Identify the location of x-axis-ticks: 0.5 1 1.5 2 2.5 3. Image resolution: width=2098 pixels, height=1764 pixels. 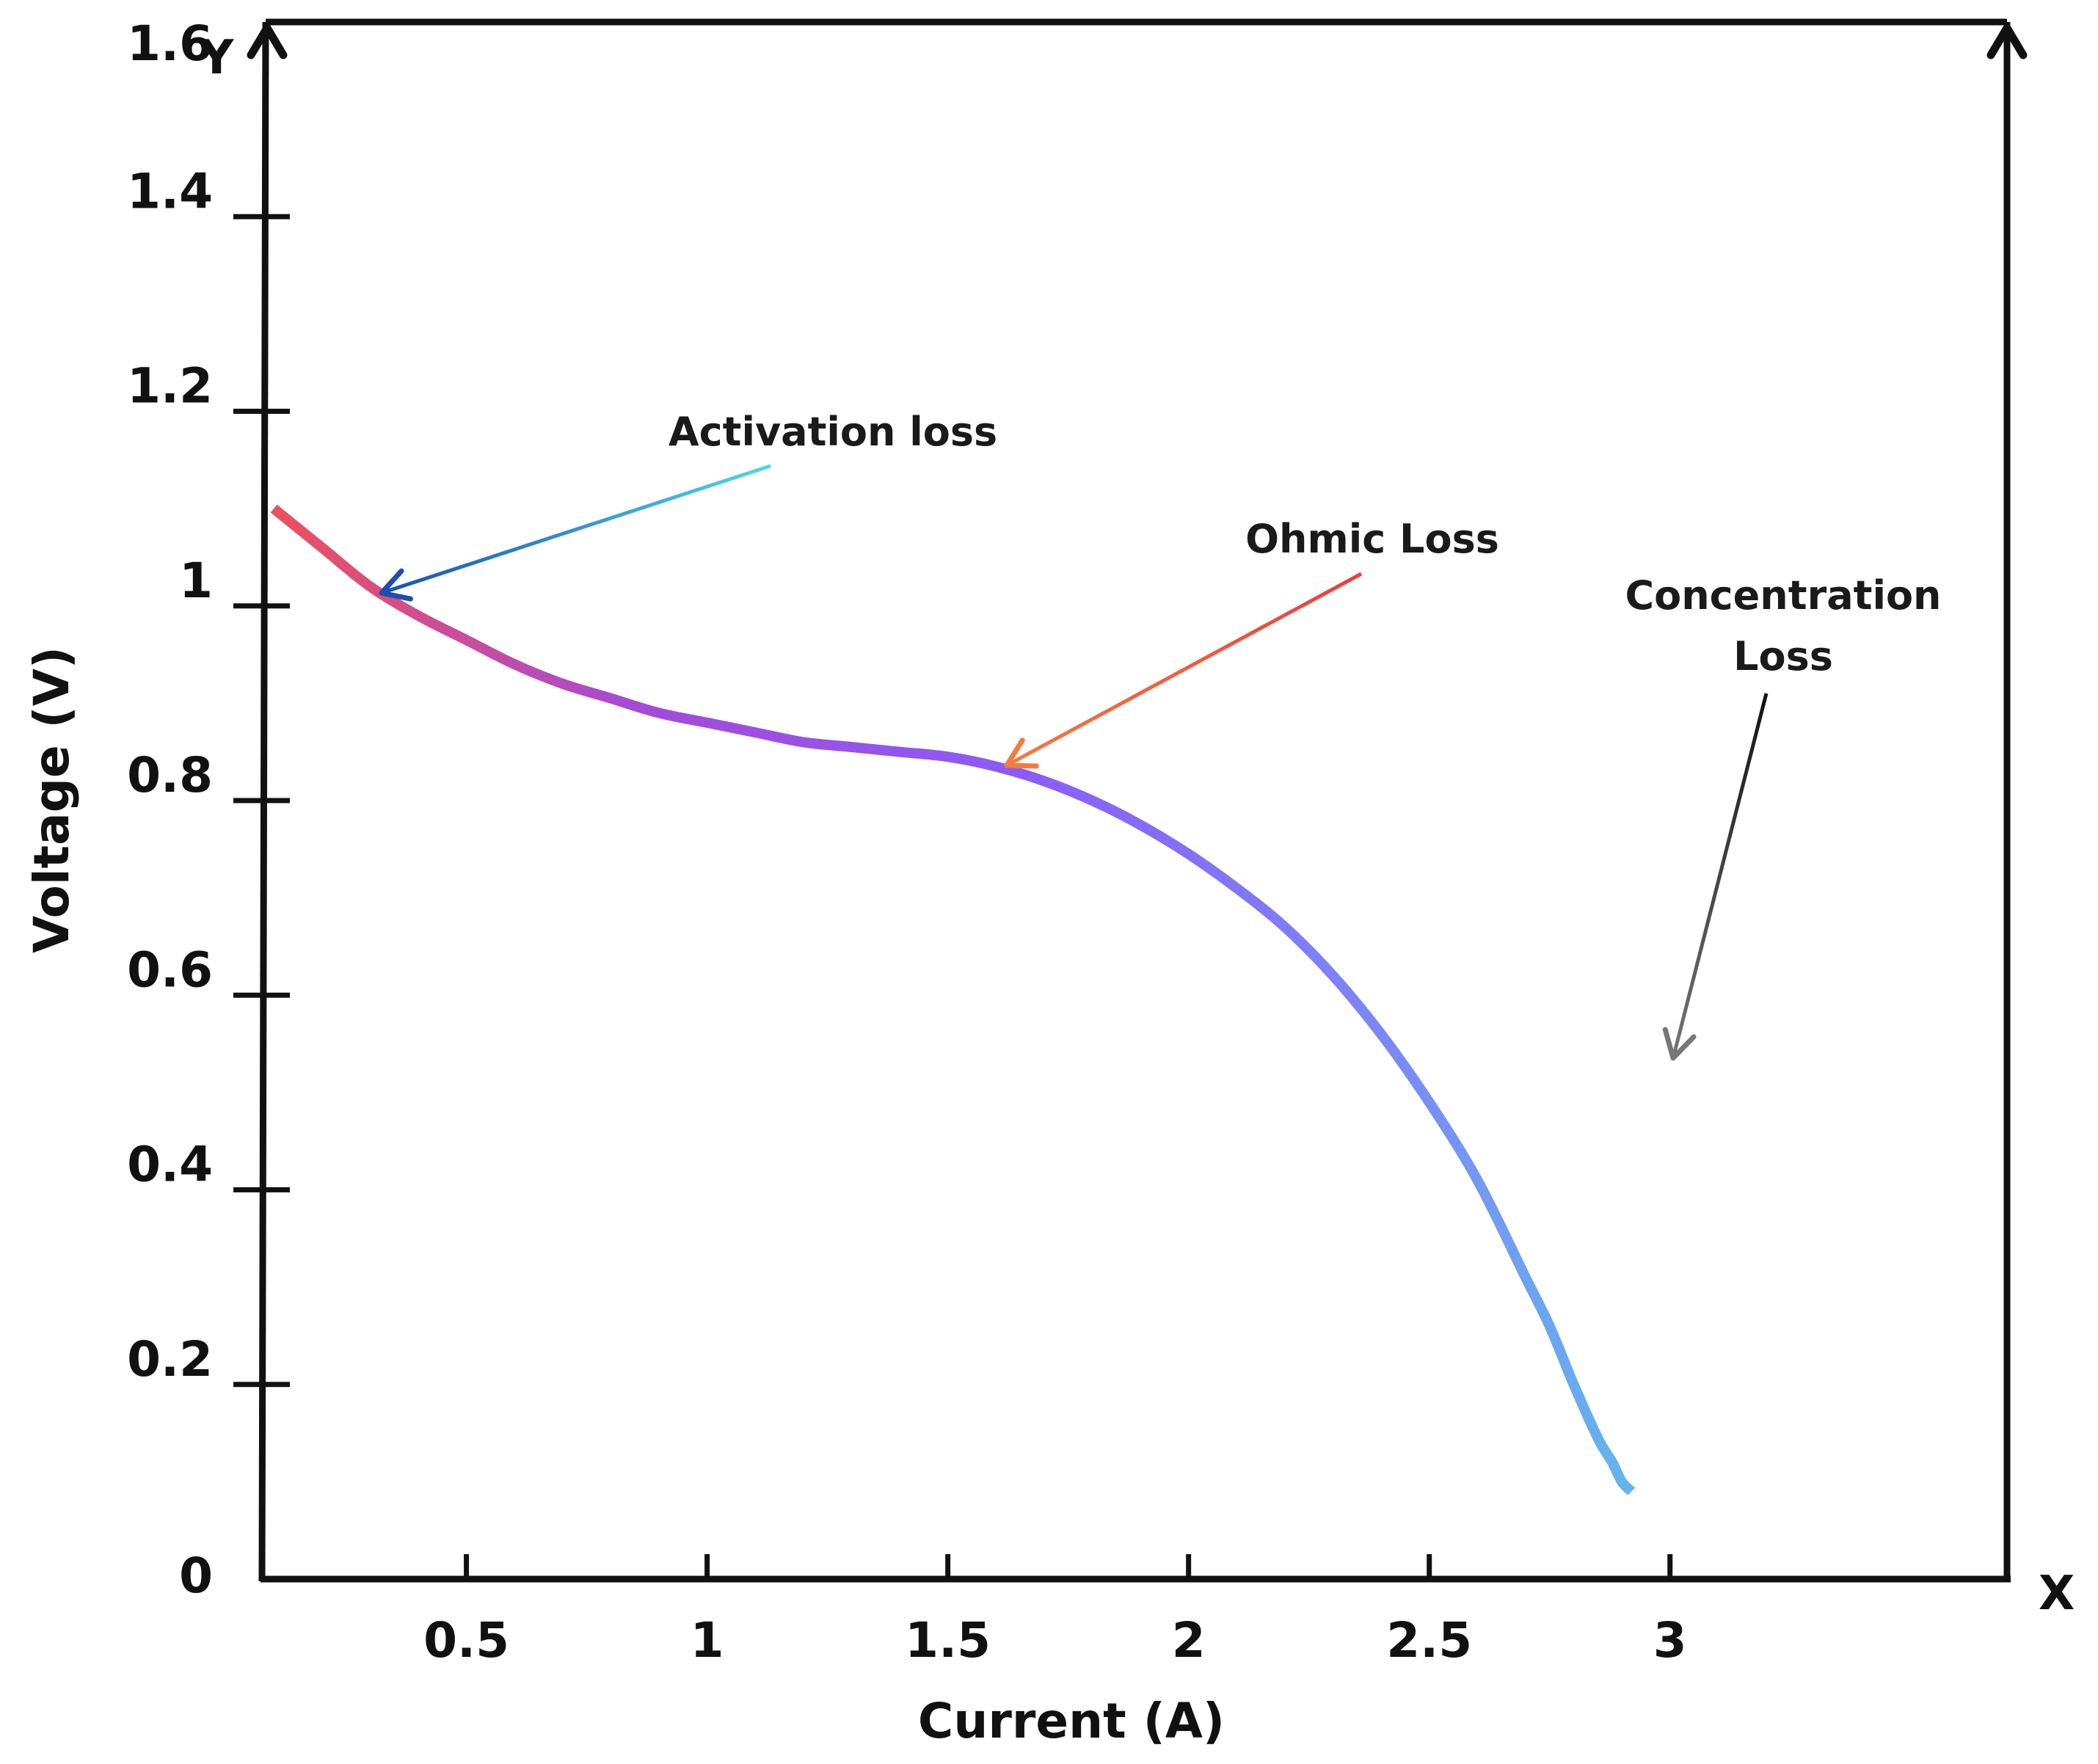
(1055, 1612).